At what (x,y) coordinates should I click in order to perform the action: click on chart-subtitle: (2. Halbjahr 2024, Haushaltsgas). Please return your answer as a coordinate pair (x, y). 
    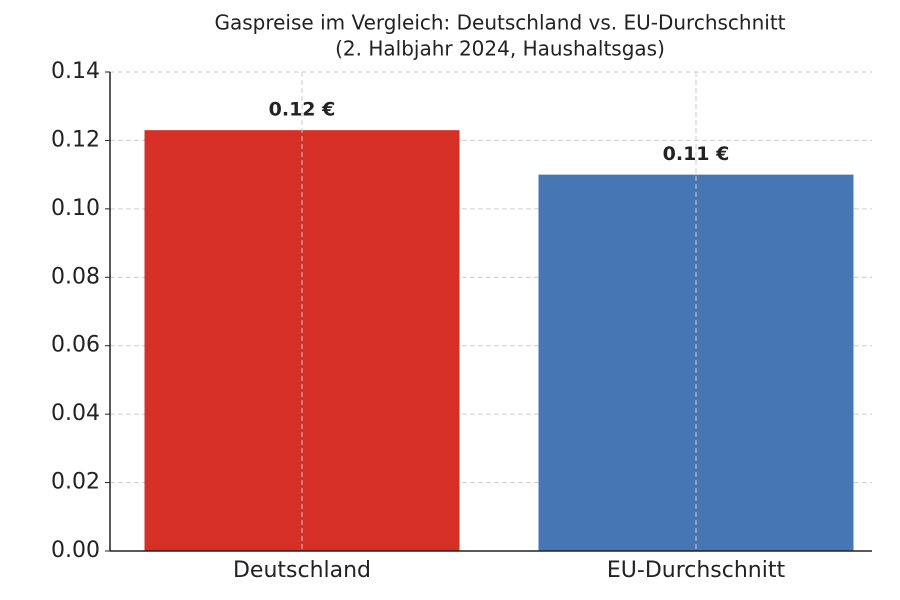
    Looking at the image, I should click on (500, 49).